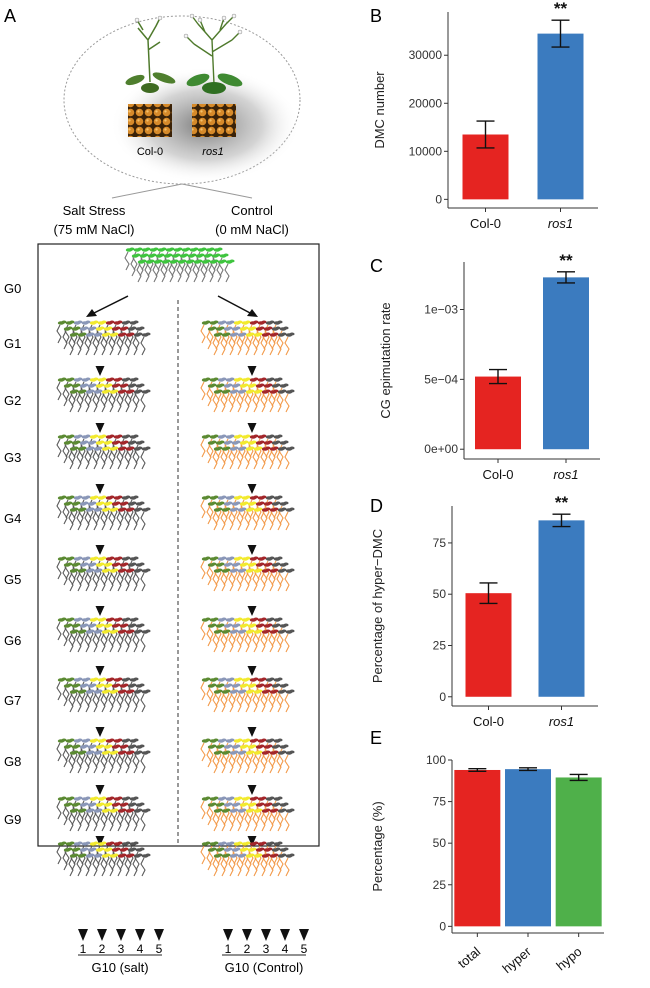  I want to click on g10-line-number: 1, so click(228, 949).